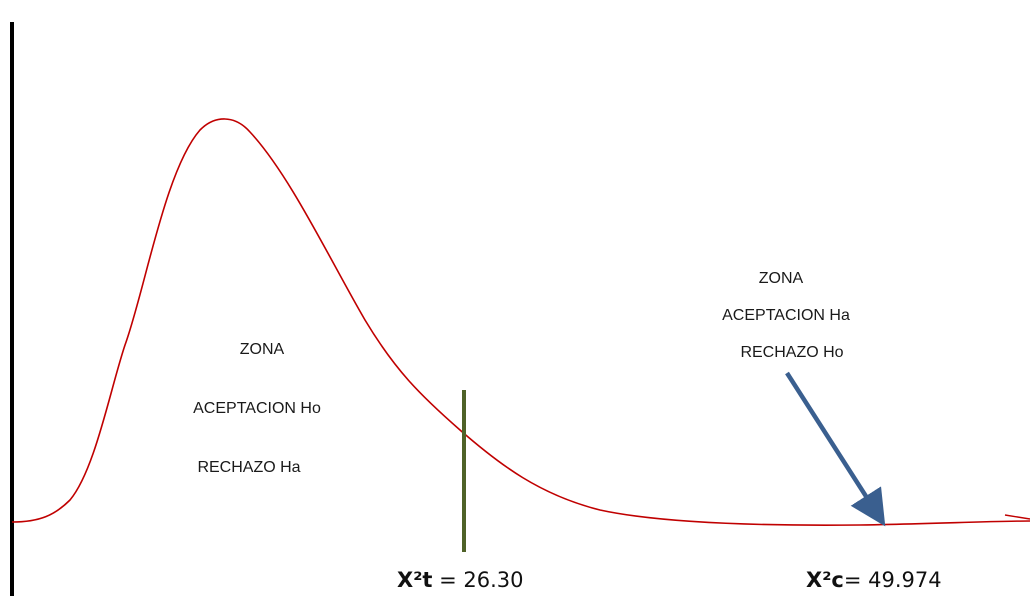 The width and height of the screenshot is (1030, 603). I want to click on critical-value-number: = 26.30, so click(481, 580).